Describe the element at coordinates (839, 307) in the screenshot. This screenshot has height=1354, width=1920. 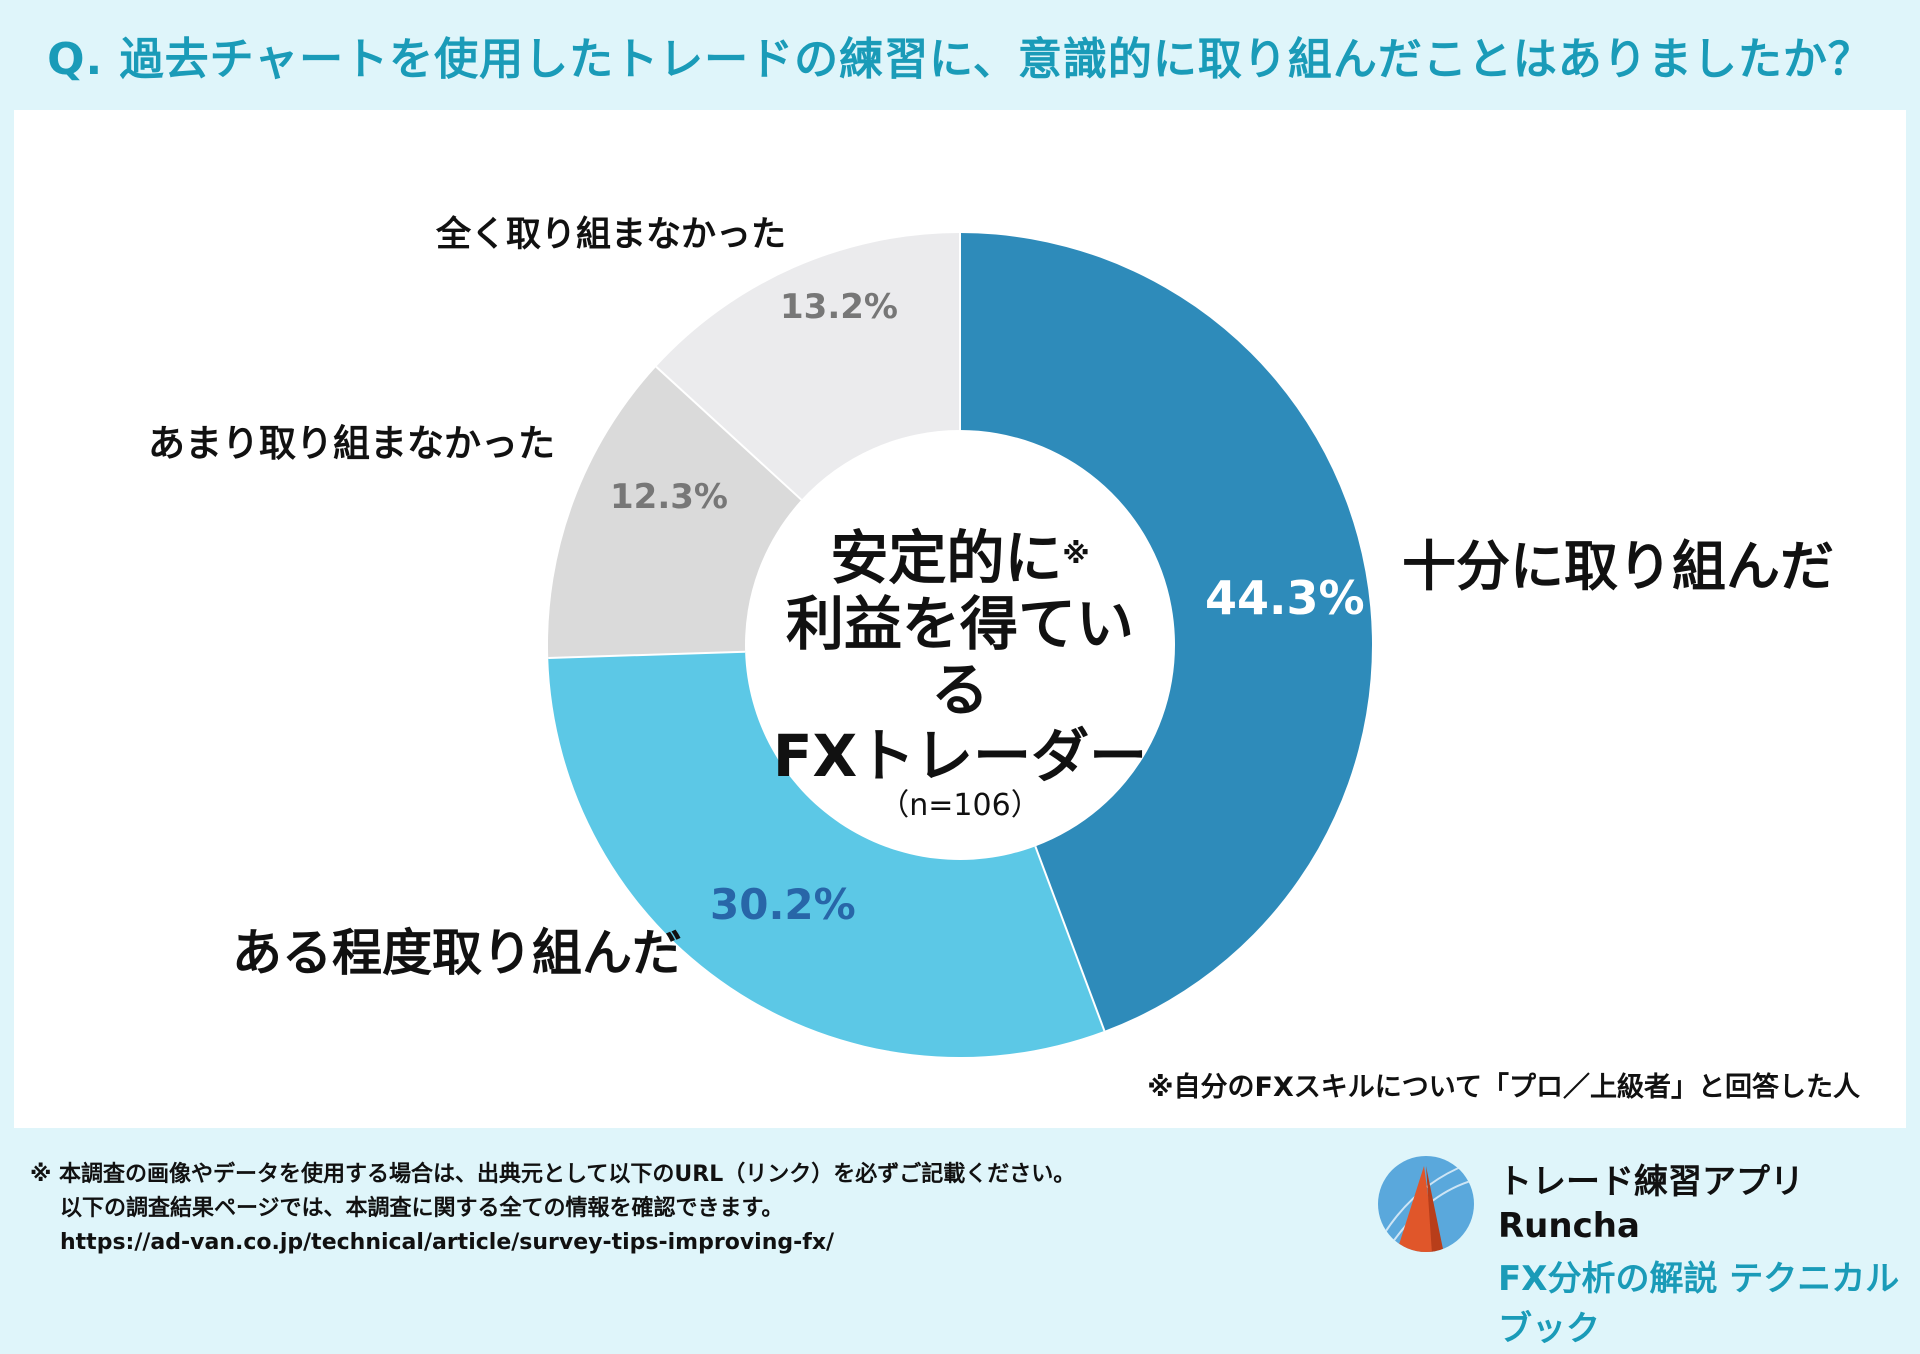
I see `value-label-never: 13.2%` at that location.